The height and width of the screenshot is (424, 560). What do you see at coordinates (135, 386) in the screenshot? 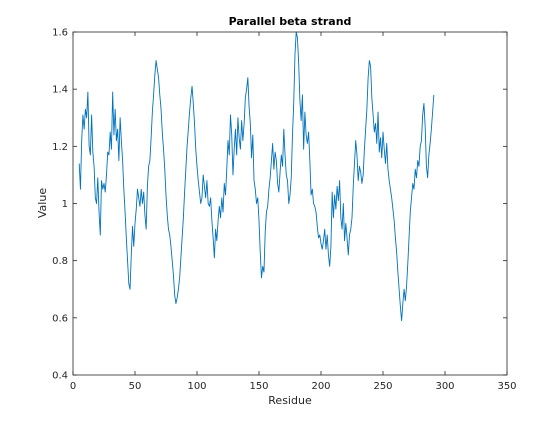
I see `x-tick-label: 50` at bounding box center [135, 386].